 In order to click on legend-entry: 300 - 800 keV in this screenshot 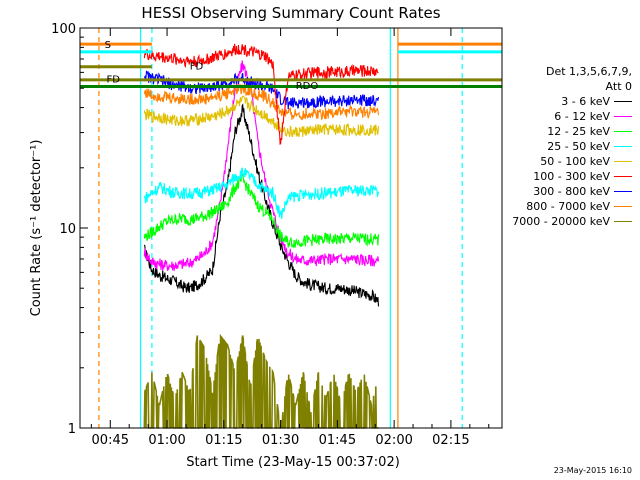, I will do `click(569, 191)`.